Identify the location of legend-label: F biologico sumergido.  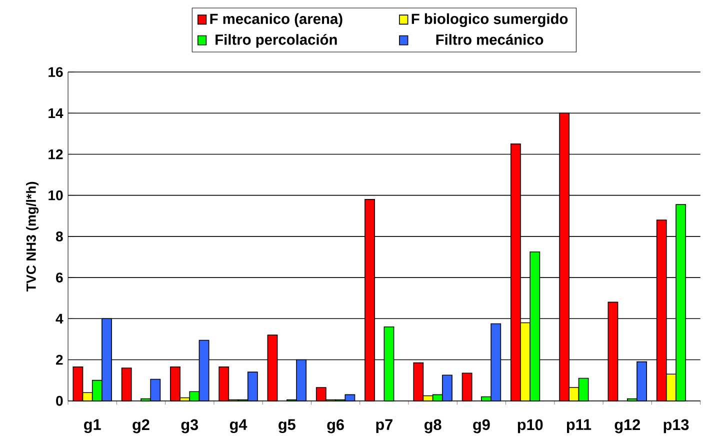
(490, 20).